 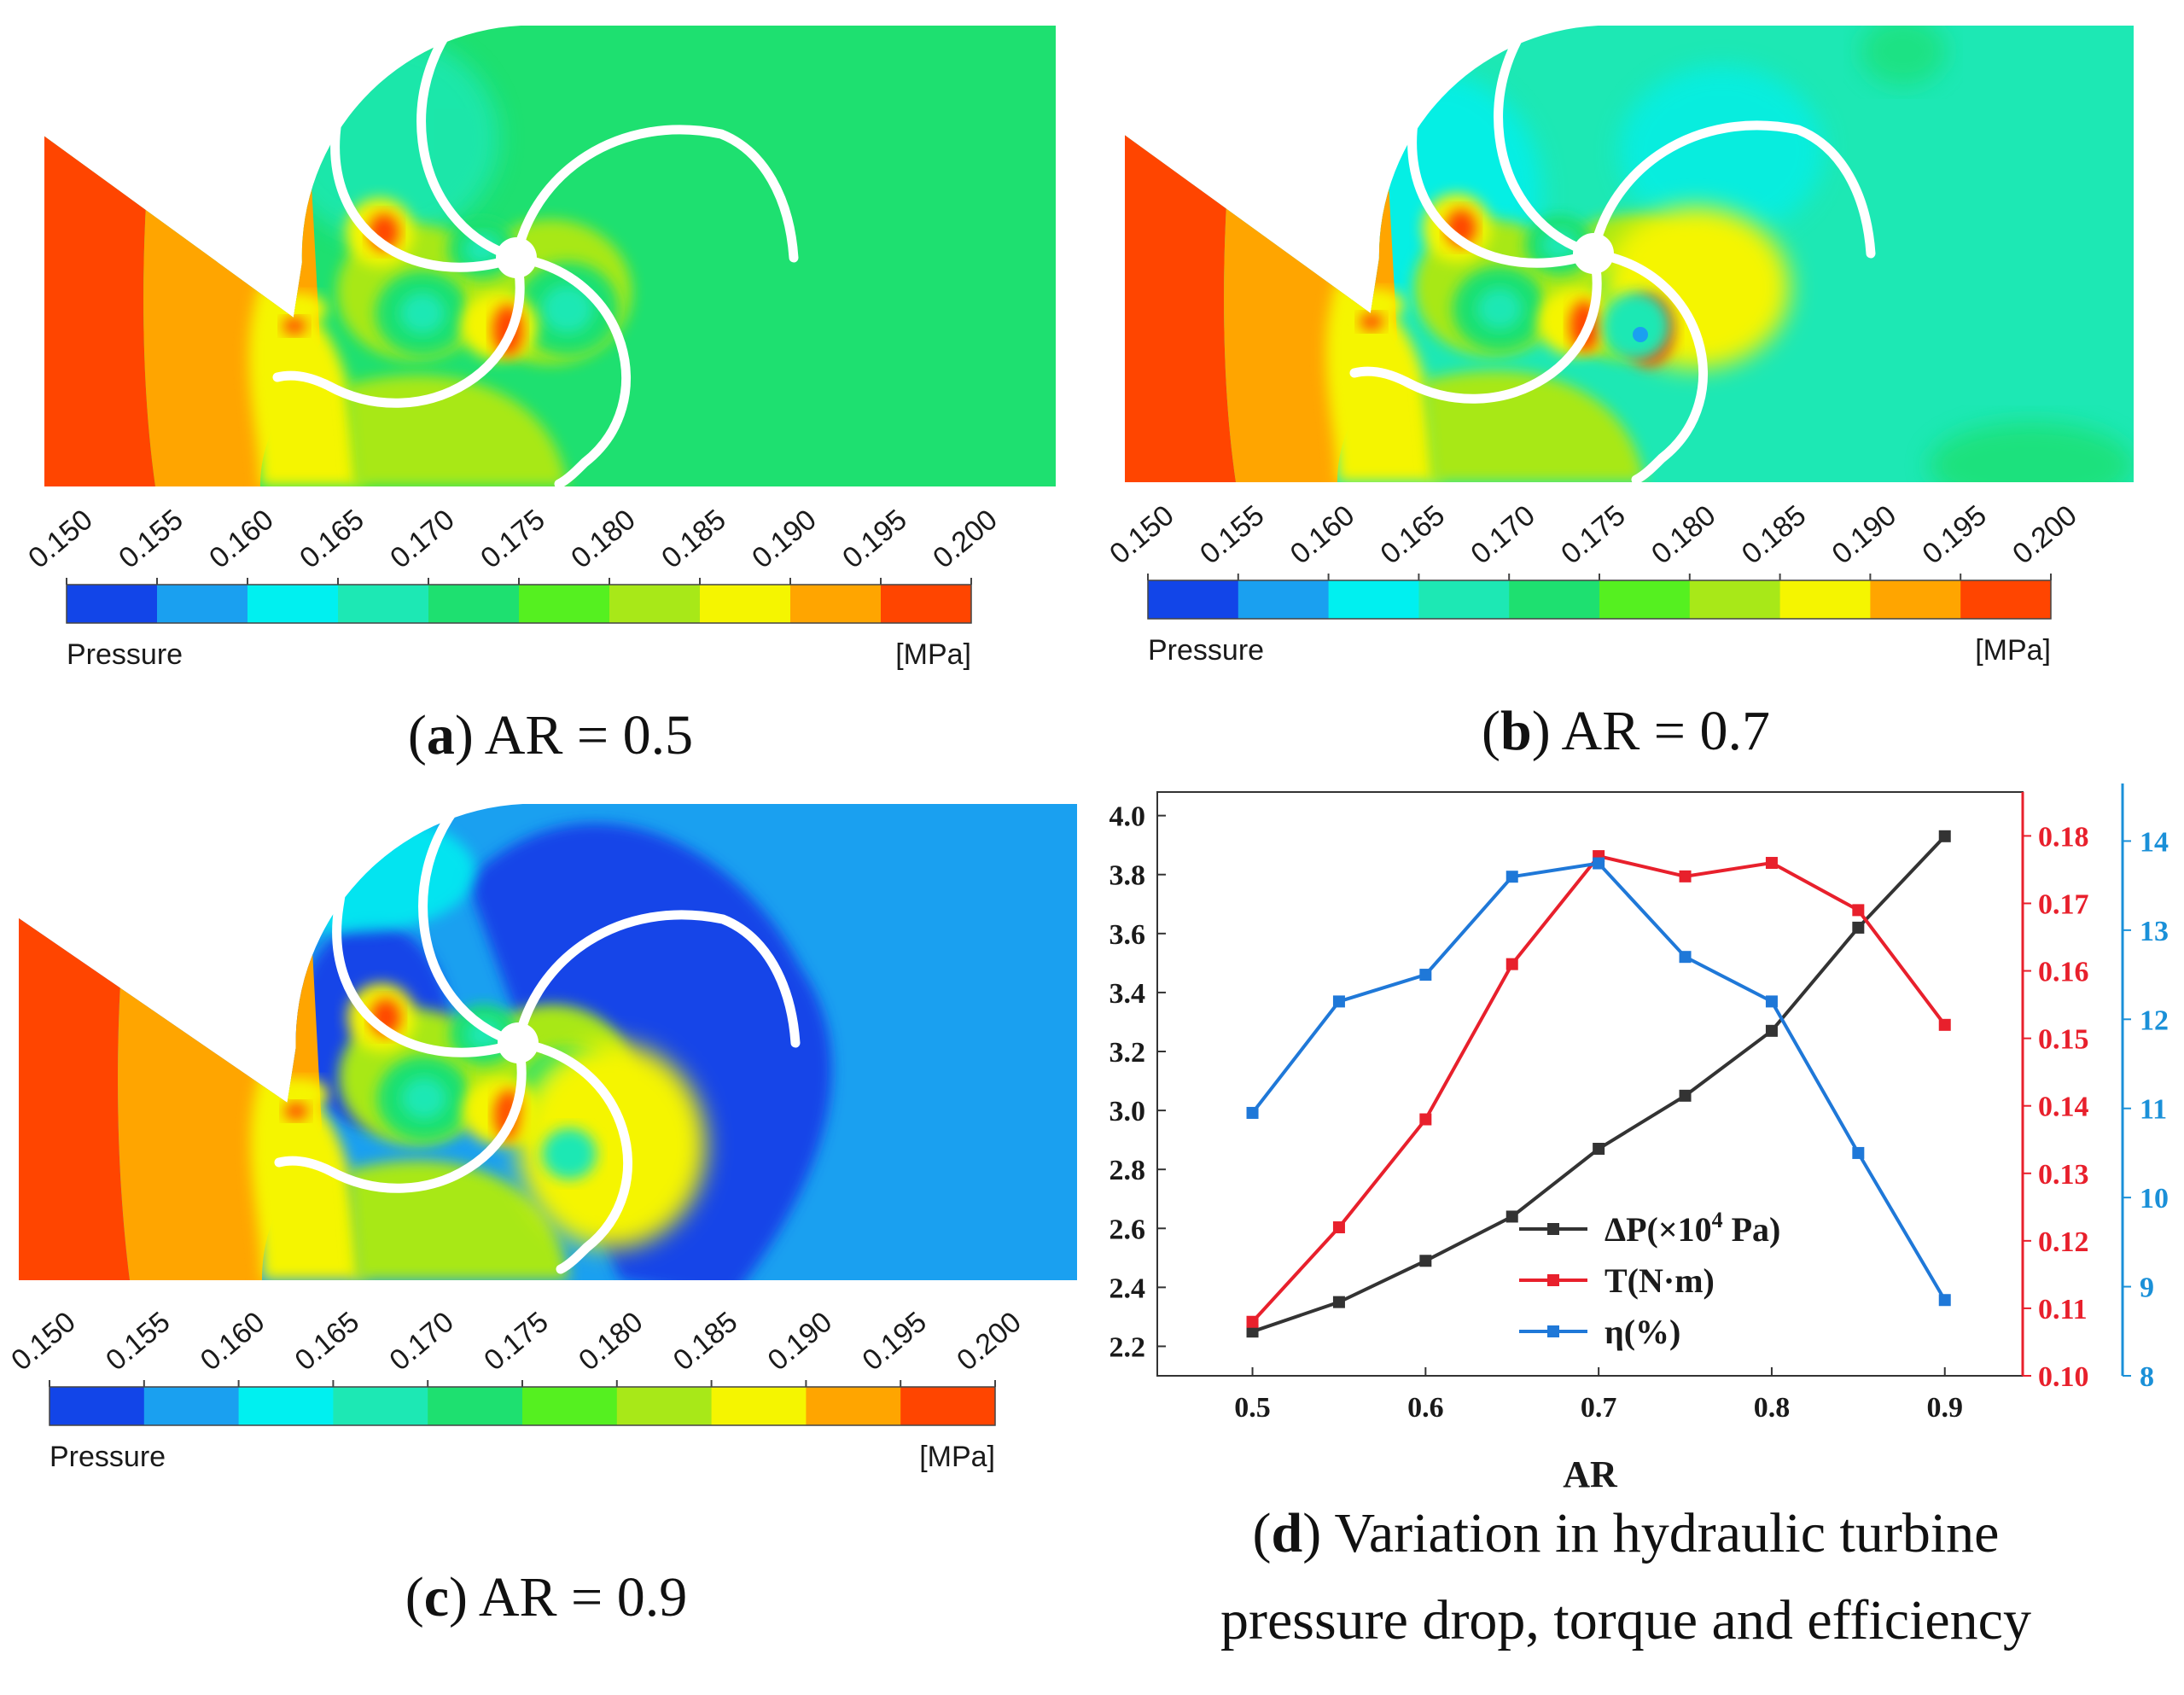 What do you see at coordinates (1954, 535) in the screenshot?
I see `colorbar-tick-label: 0.195` at bounding box center [1954, 535].